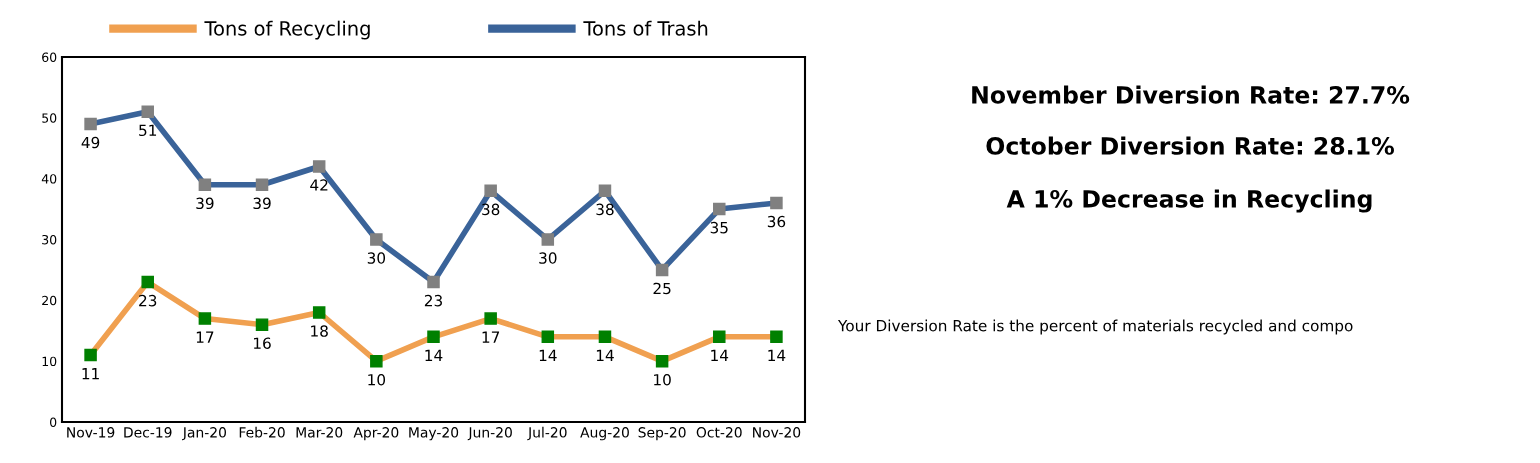  Describe the element at coordinates (376, 434) in the screenshot. I see `x-tick-label: Apr-20` at that location.